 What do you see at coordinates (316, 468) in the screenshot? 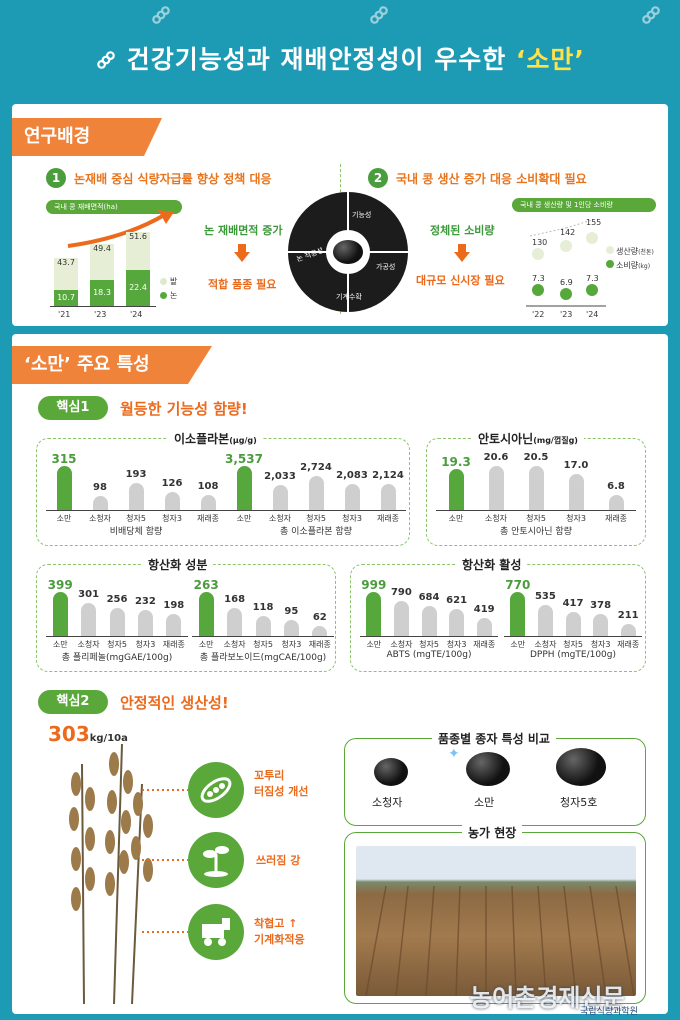
I see `bar-value: 2,724` at bounding box center [316, 468].